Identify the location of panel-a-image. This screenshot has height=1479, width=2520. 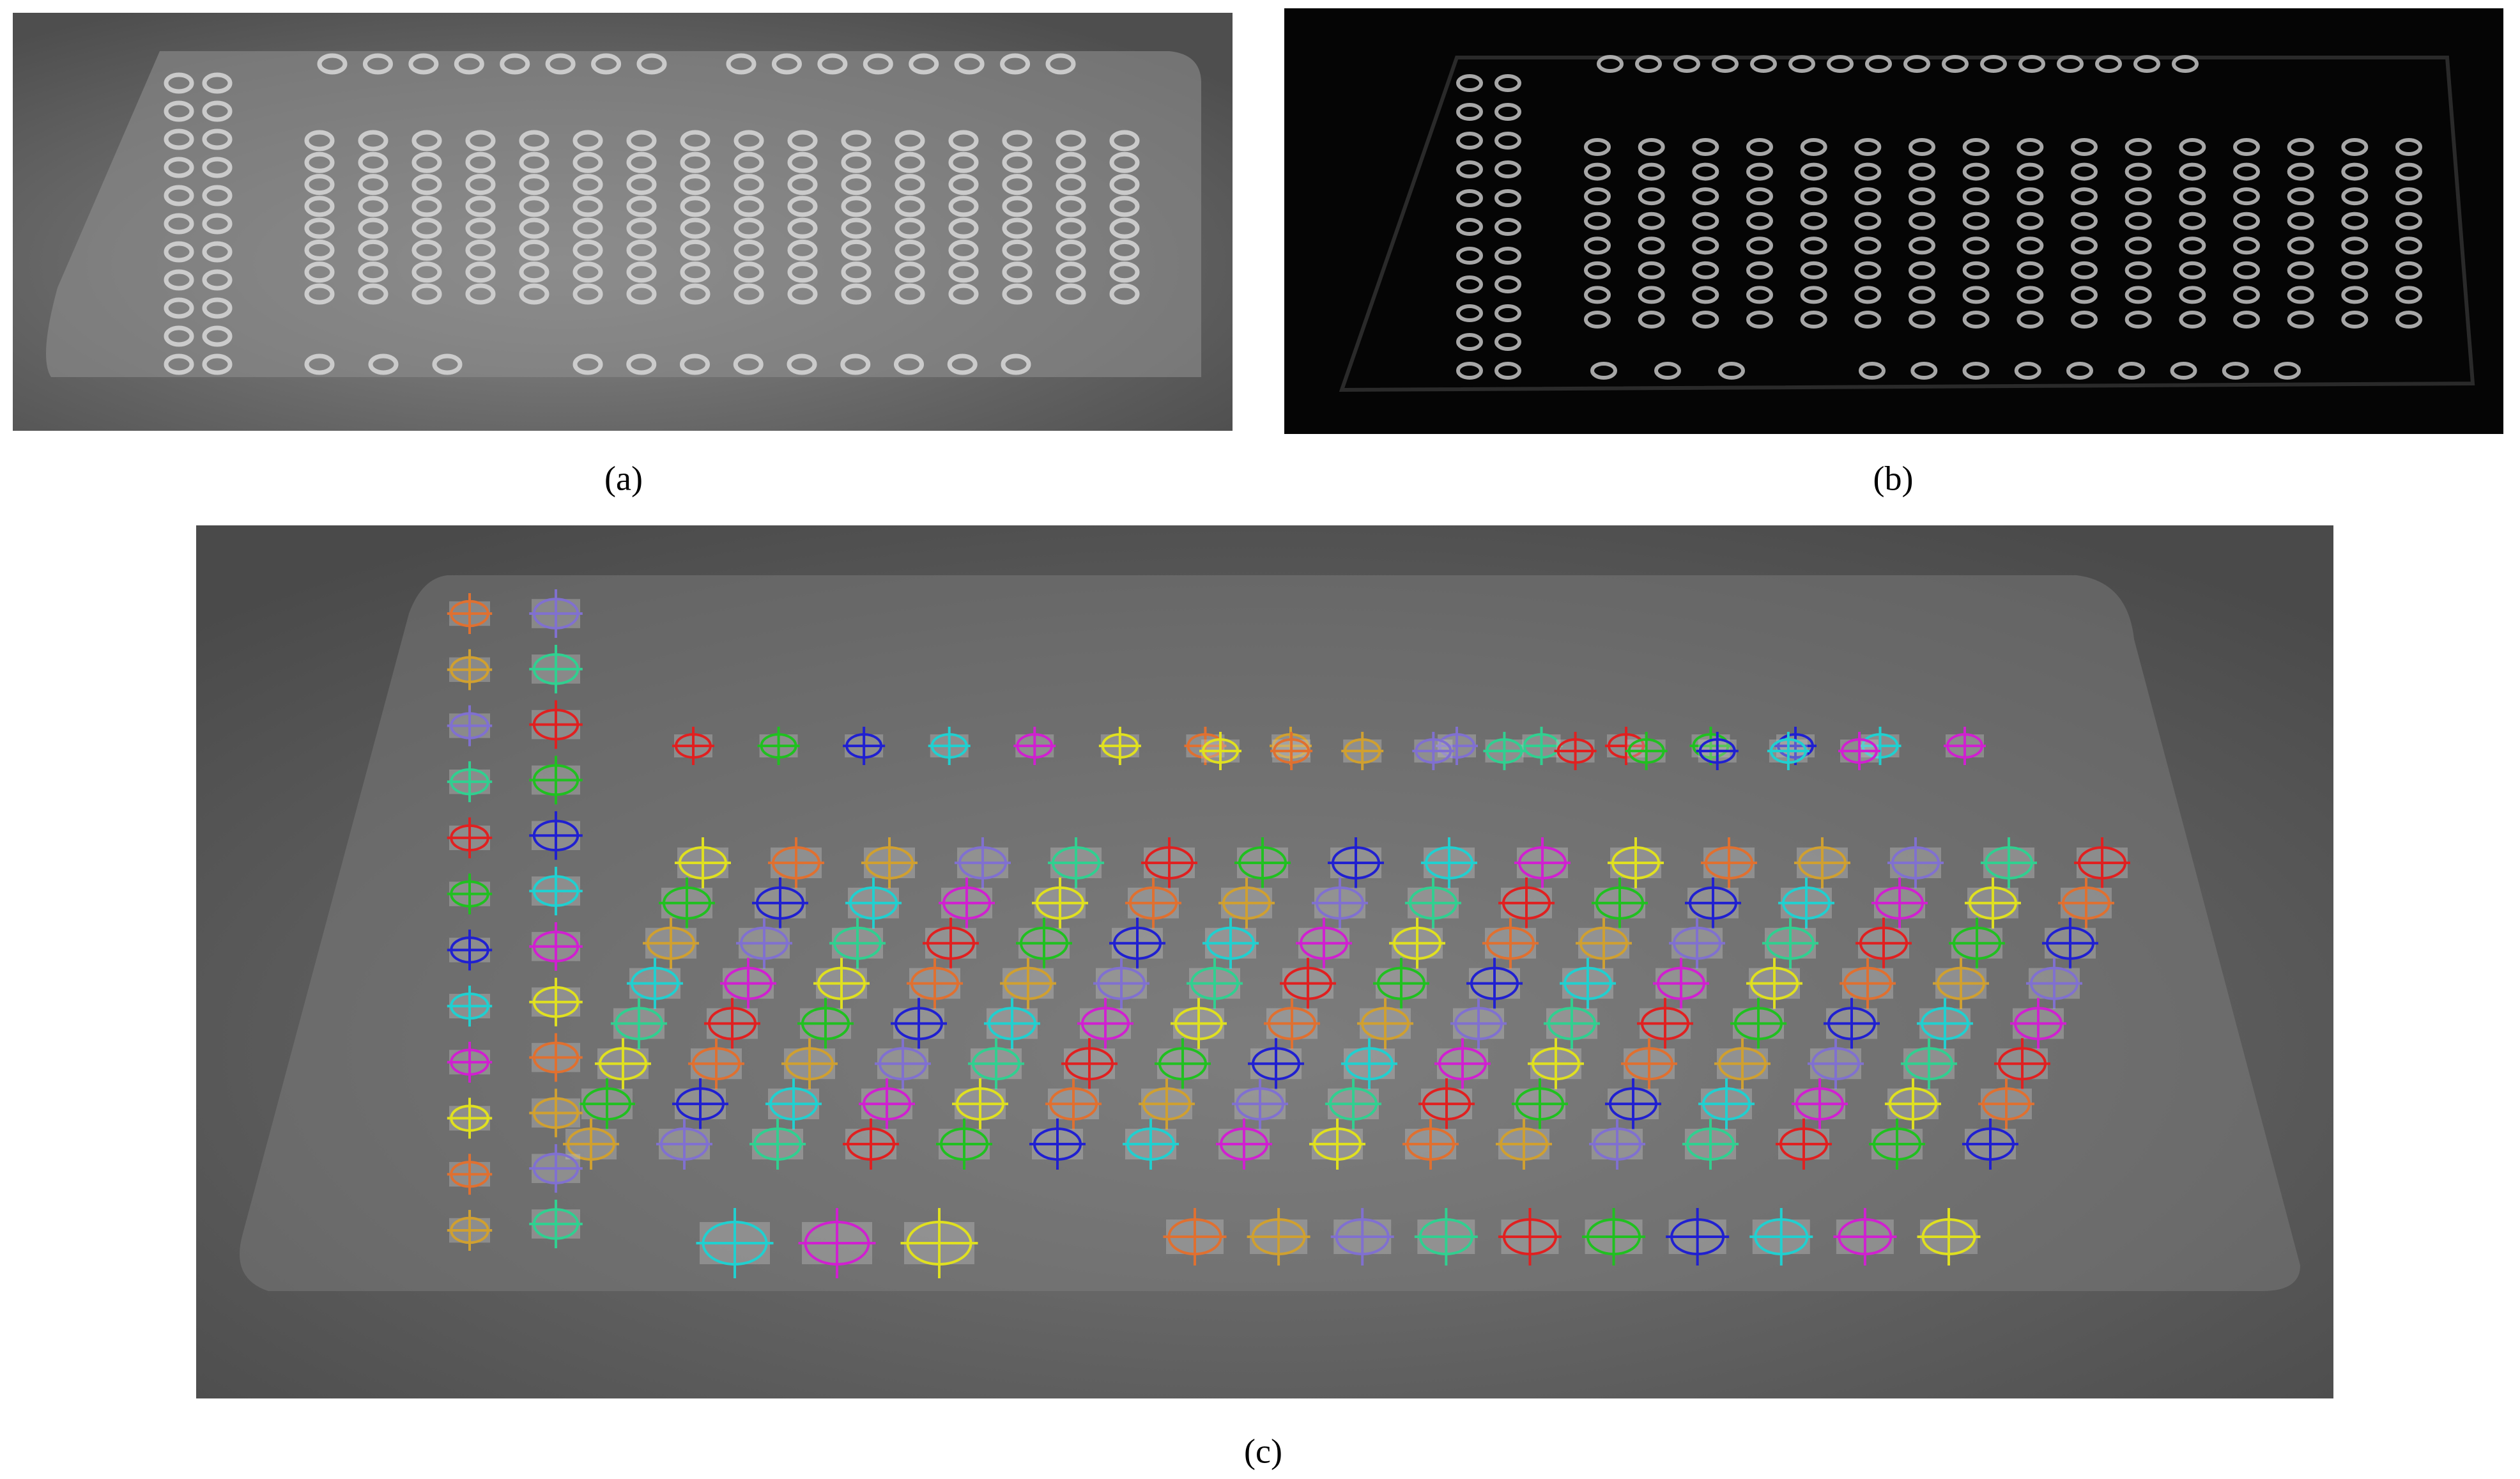
(623, 222).